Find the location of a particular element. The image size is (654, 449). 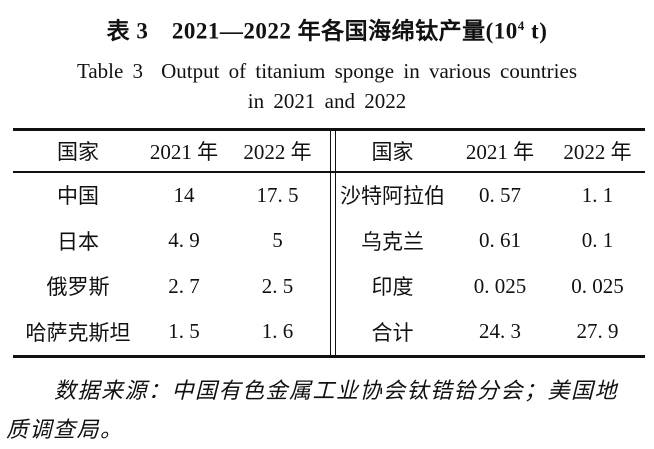

cell-2021: 1. 5 is located at coordinates (184, 331).